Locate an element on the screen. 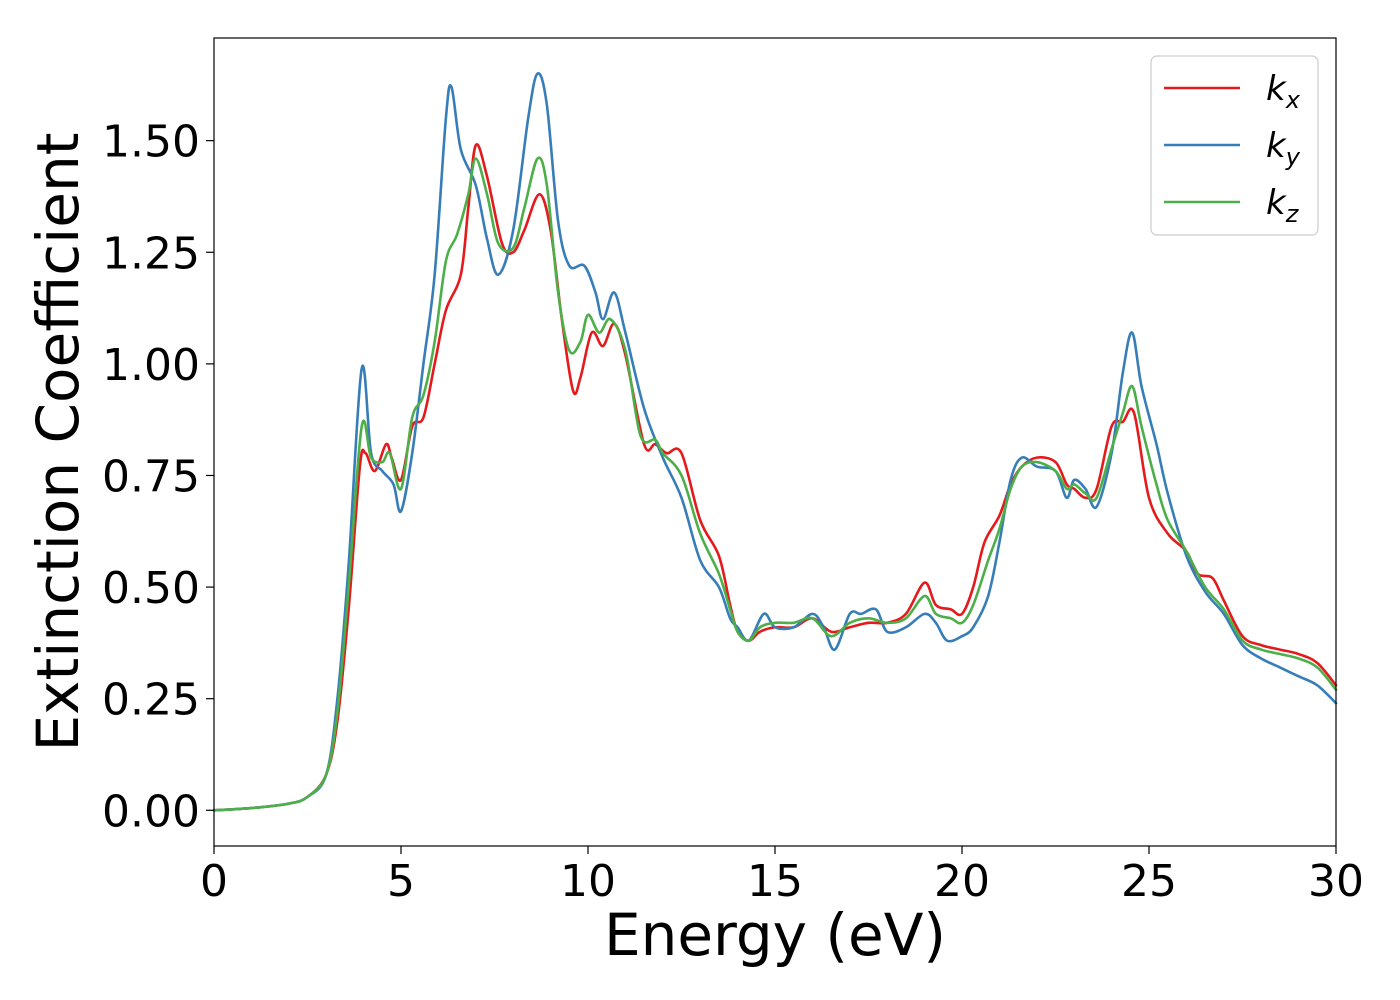 This screenshot has height=1000, width=1400. y-axis-ticks: 0.00 0.25 0.50 0.75 1.00 1.25 1.50 is located at coordinates (158, 477).